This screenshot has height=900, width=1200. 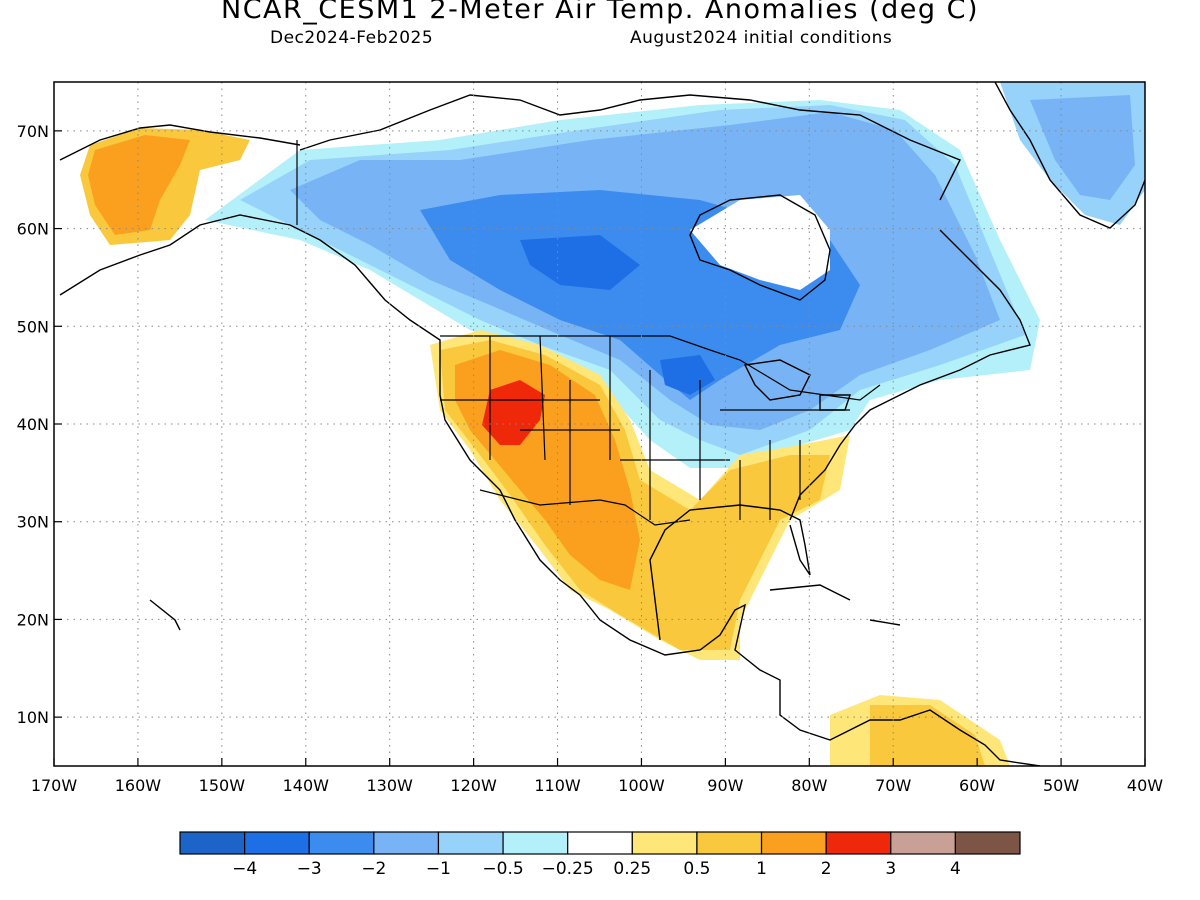 What do you see at coordinates (760, 247) in the screenshot?
I see `hudson-bay-coastline` at bounding box center [760, 247].